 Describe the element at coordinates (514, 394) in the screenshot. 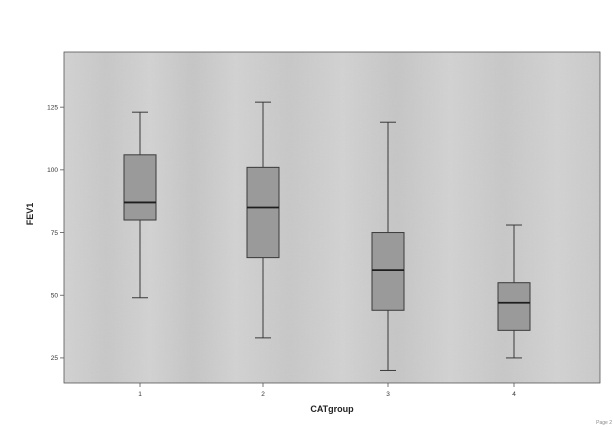

I see `x-tick-label: 4` at that location.